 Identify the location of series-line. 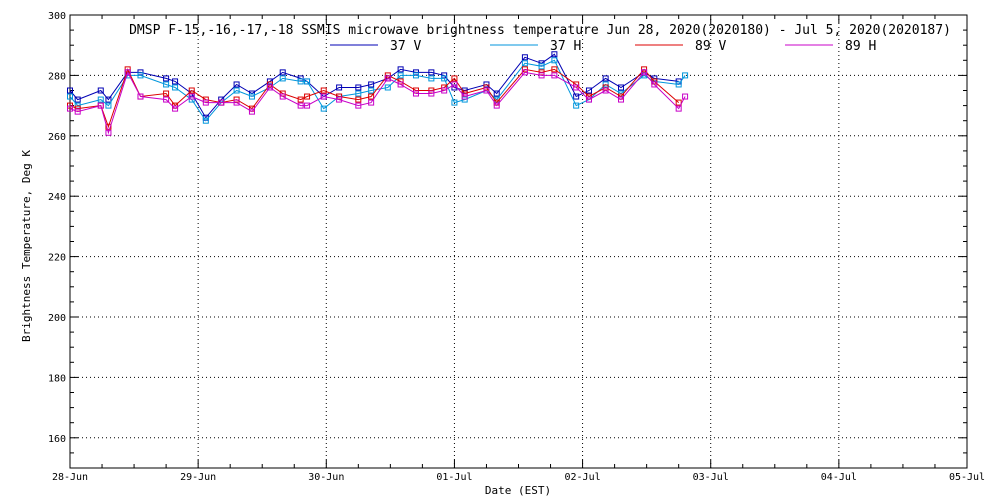
(377, 103).